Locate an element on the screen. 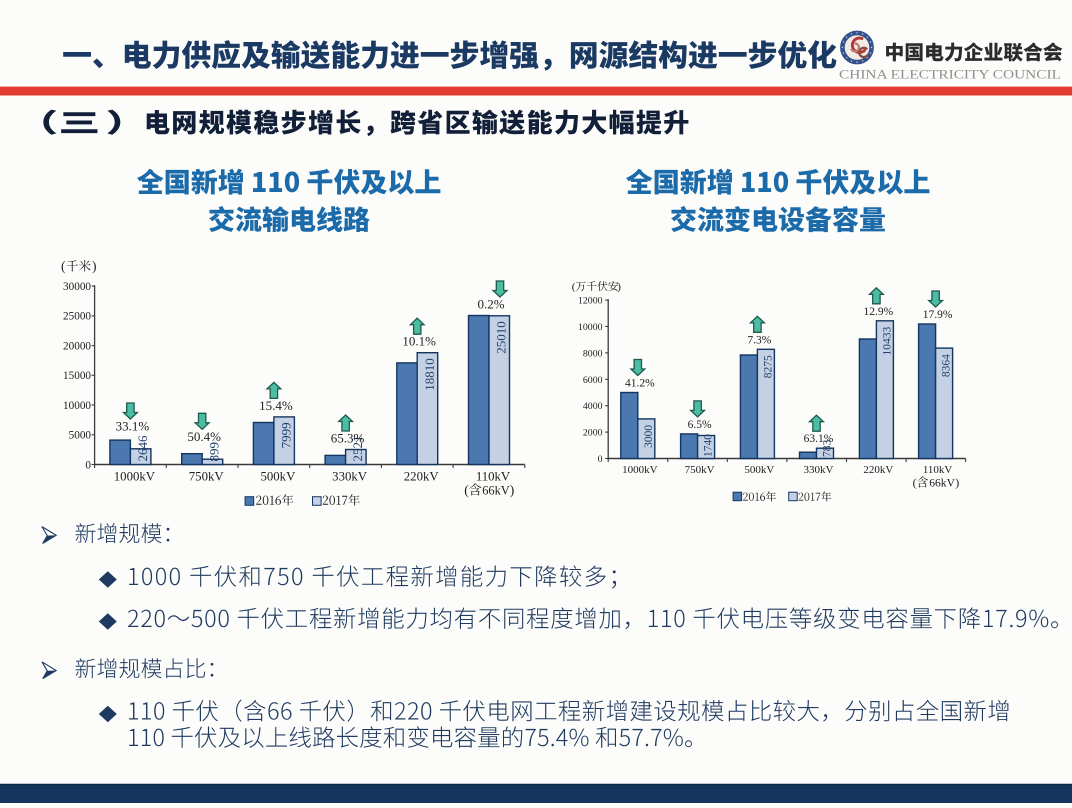  svg-text: 8275 is located at coordinates (768, 366).